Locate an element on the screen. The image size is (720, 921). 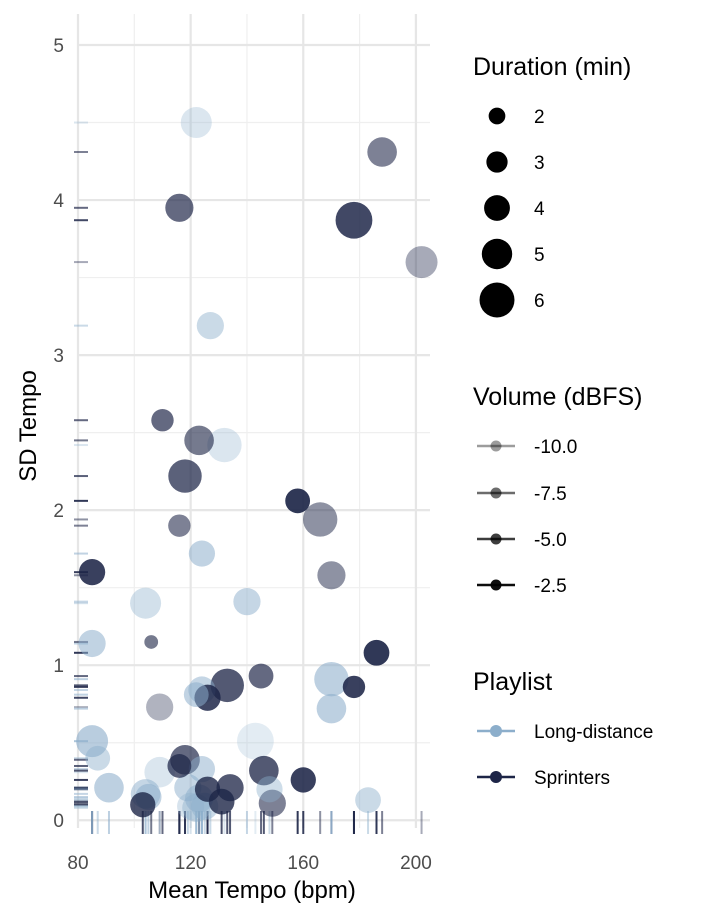
y-tick-label: 5 is located at coordinates (58, 46).